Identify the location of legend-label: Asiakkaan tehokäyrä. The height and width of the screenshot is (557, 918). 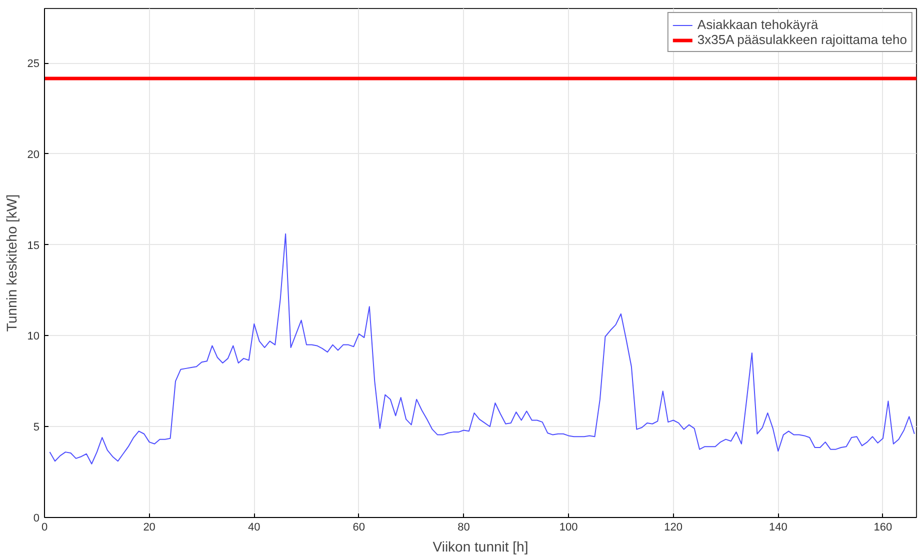
(757, 24).